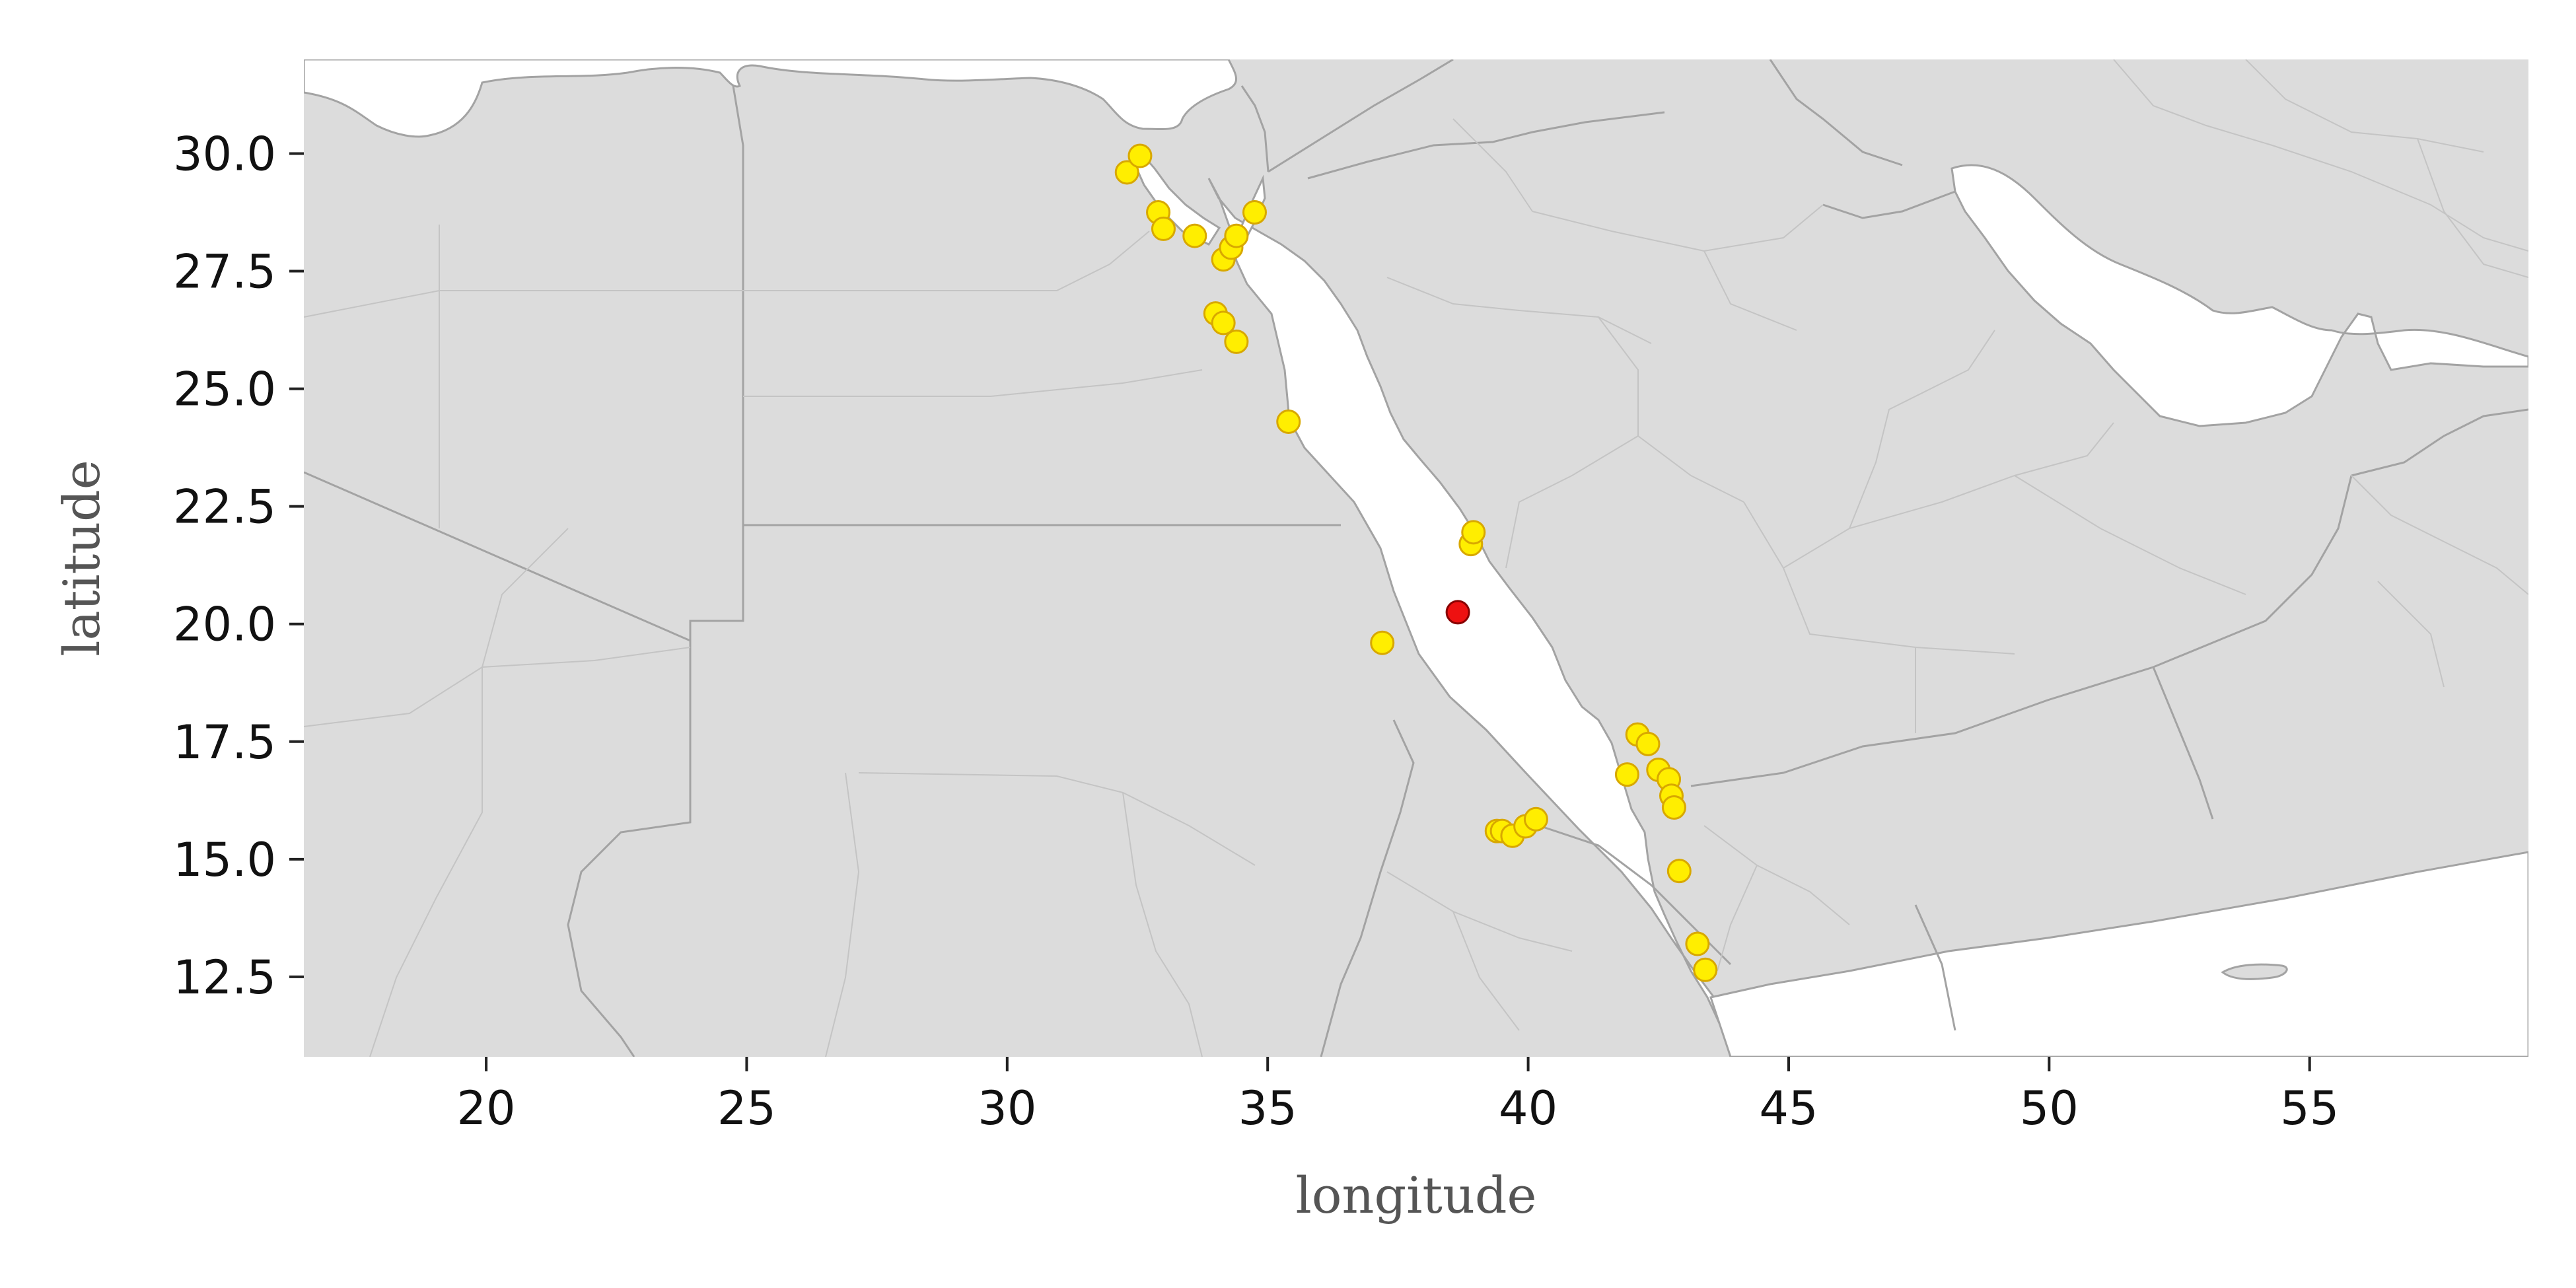 Image resolution: width=2576 pixels, height=1288 pixels. Describe the element at coordinates (224, 860) in the screenshot. I see `y-tick-label: 15.0` at that location.